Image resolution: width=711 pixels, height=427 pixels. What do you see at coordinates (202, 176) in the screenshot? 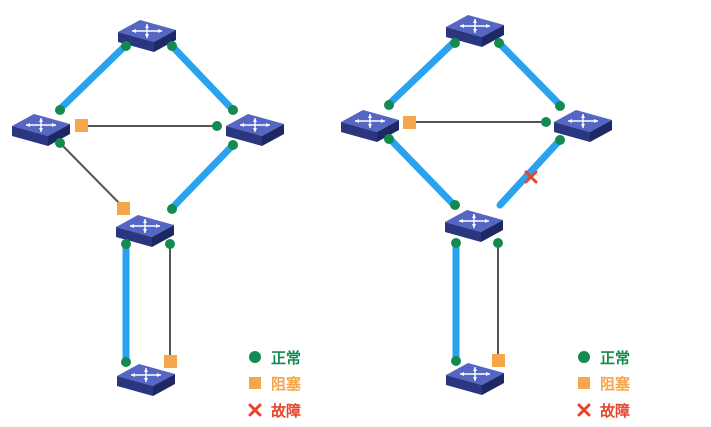
I see `link-right-center` at bounding box center [202, 176].